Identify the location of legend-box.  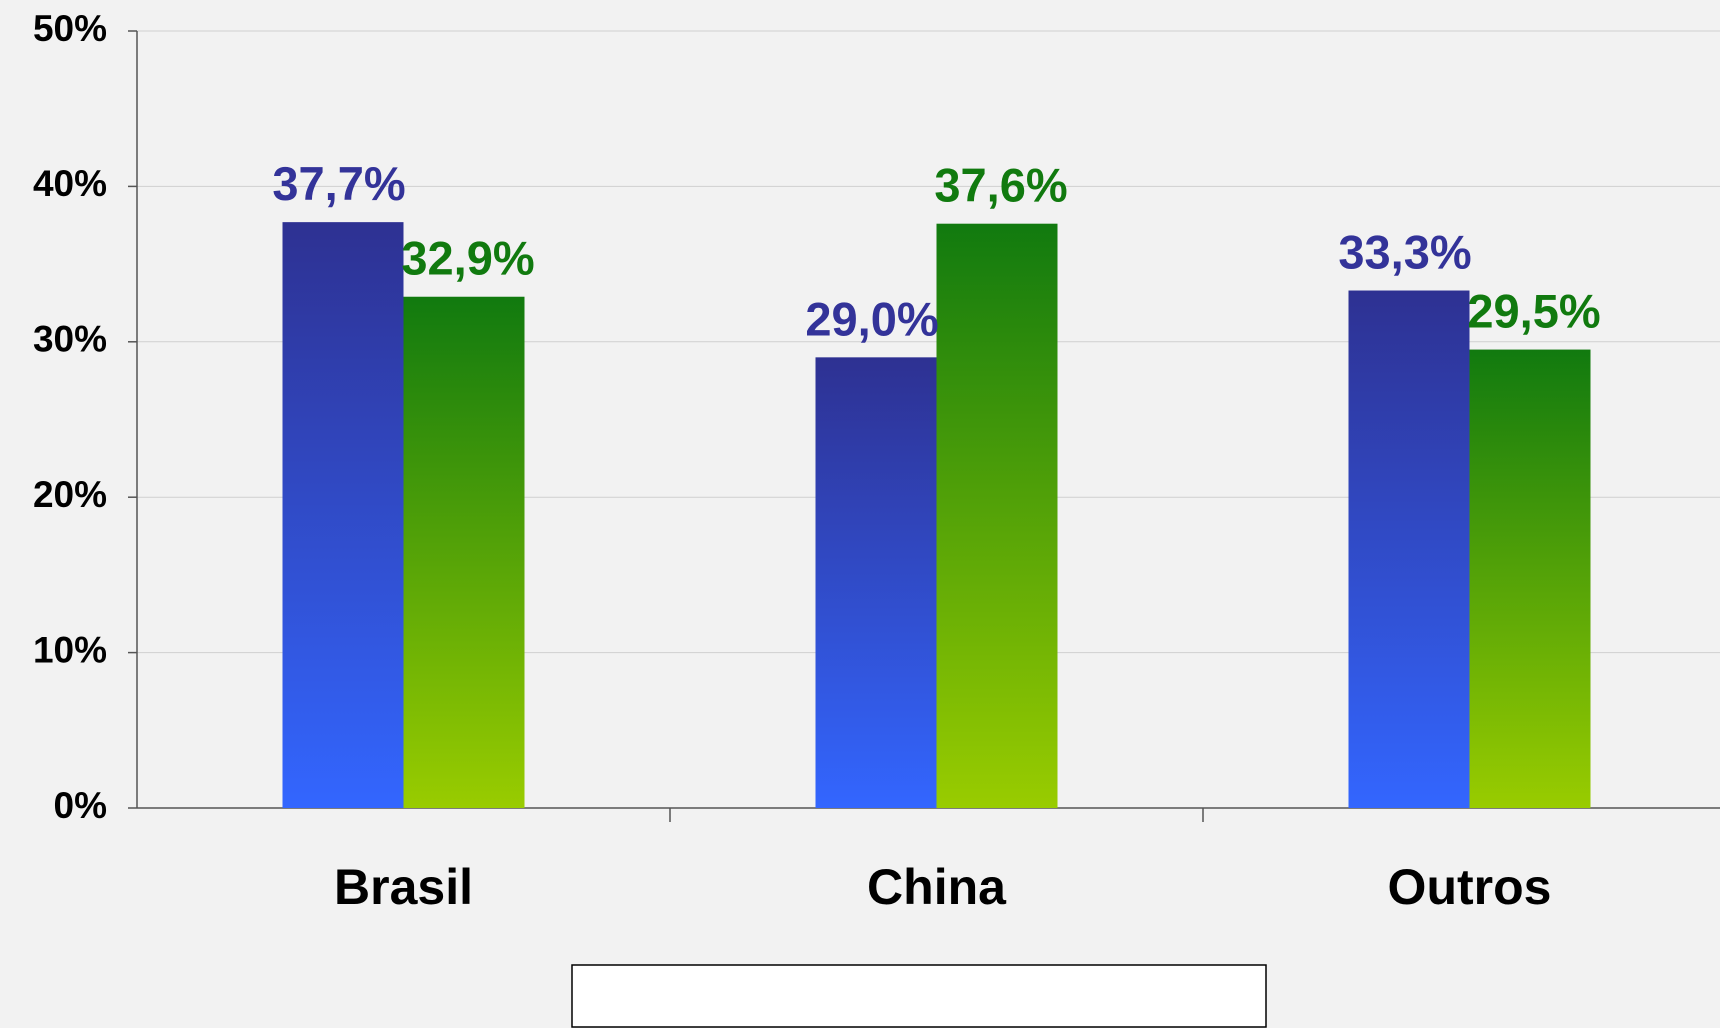
(919, 996).